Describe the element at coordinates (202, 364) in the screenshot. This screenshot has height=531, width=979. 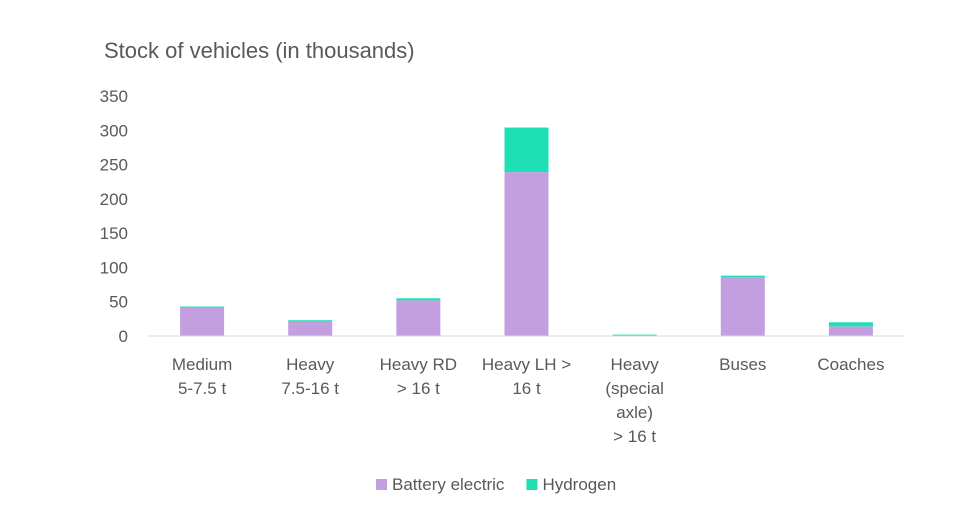
I see `x-category-label-line: Medium` at that location.